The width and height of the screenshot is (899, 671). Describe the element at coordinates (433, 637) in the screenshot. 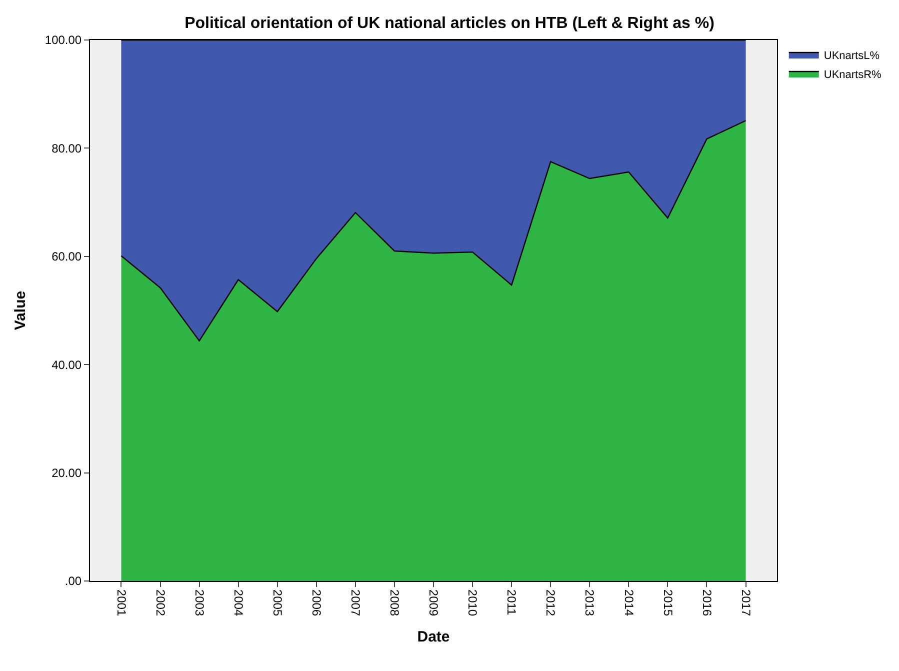

I see `x-axis-title: Date` at that location.